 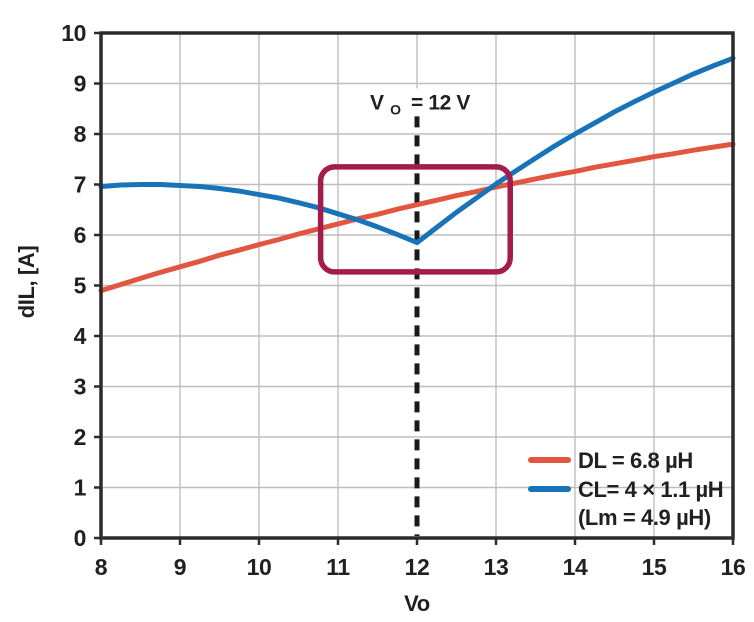 I want to click on y-tick-label: 2, so click(x=80, y=437).